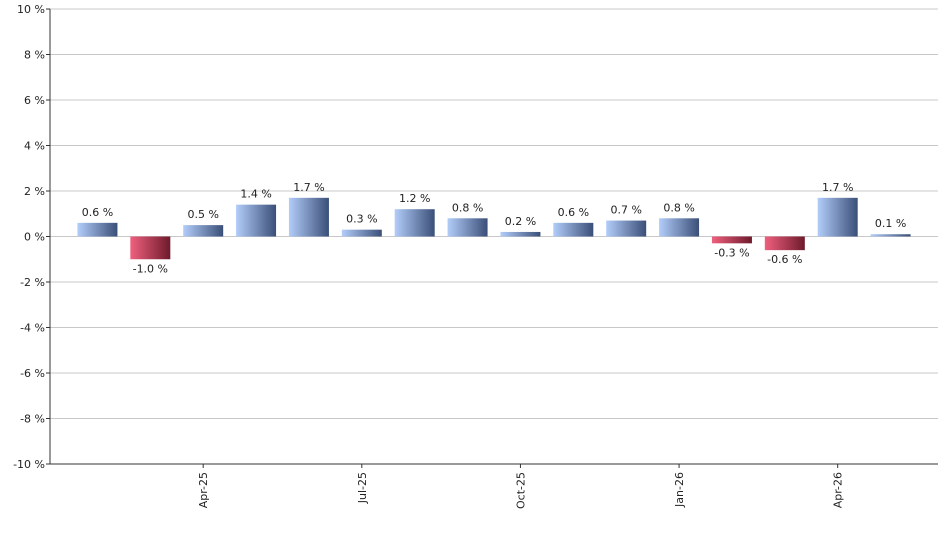 The width and height of the screenshot is (940, 550). I want to click on y-tick-label: 2 %, so click(34, 191).